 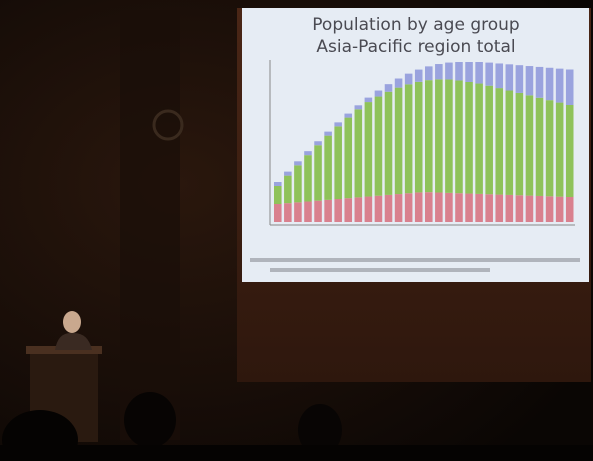 I want to click on speaker-head, so click(x=72, y=322).